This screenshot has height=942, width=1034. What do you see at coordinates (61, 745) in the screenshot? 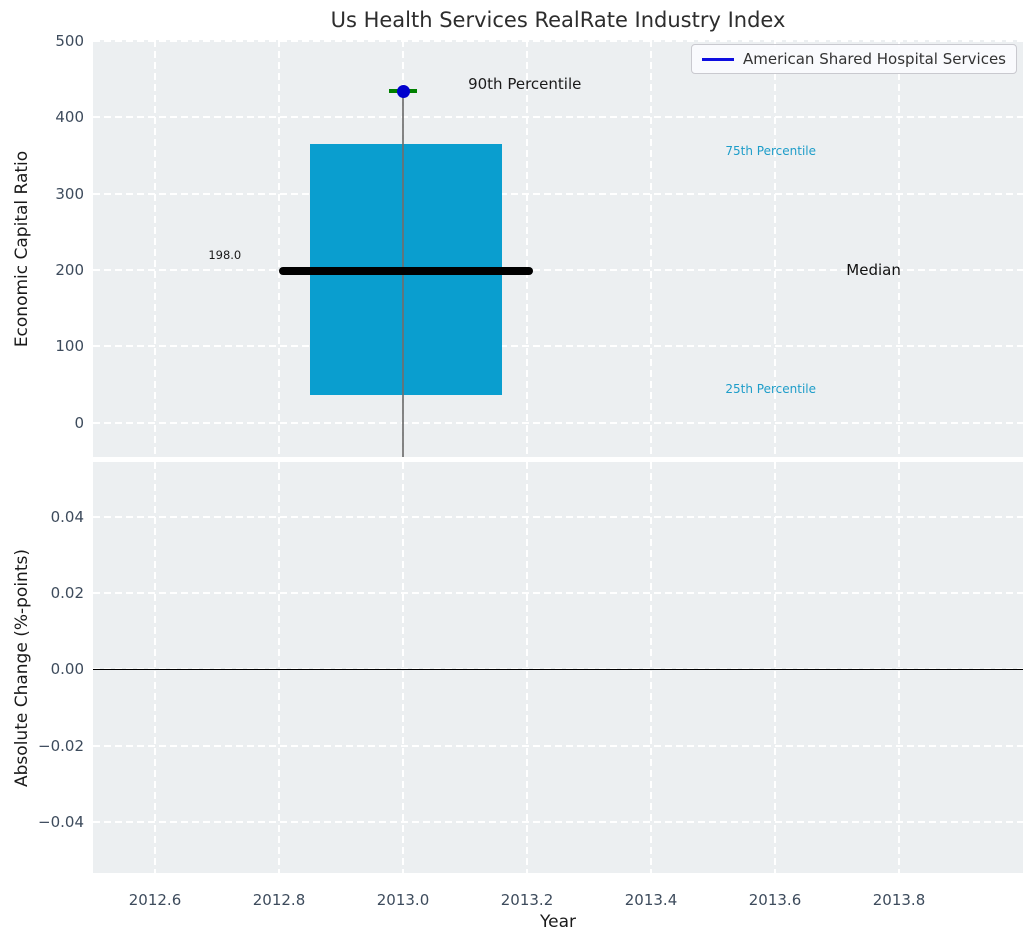
I see `y-tick-label: −0.02` at bounding box center [61, 745].